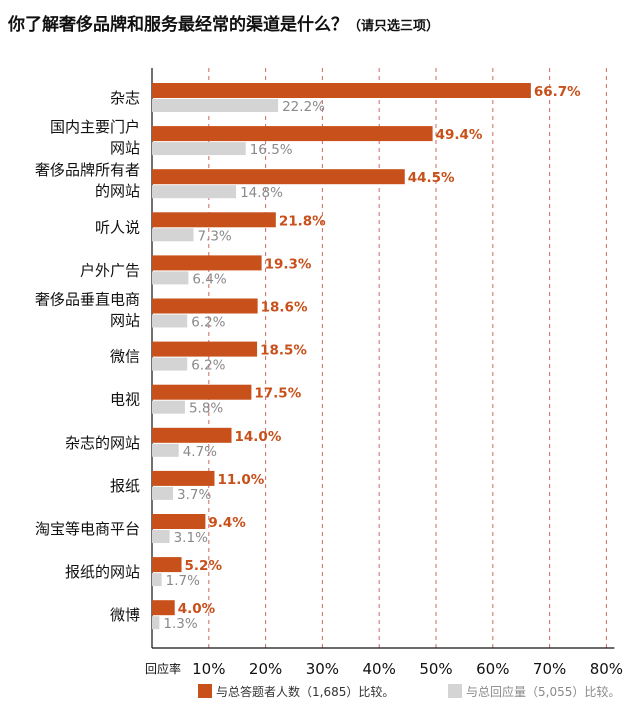 This screenshot has width=640, height=705. What do you see at coordinates (87, 170) in the screenshot?
I see `category-label: 奢侈品牌所有者` at bounding box center [87, 170].